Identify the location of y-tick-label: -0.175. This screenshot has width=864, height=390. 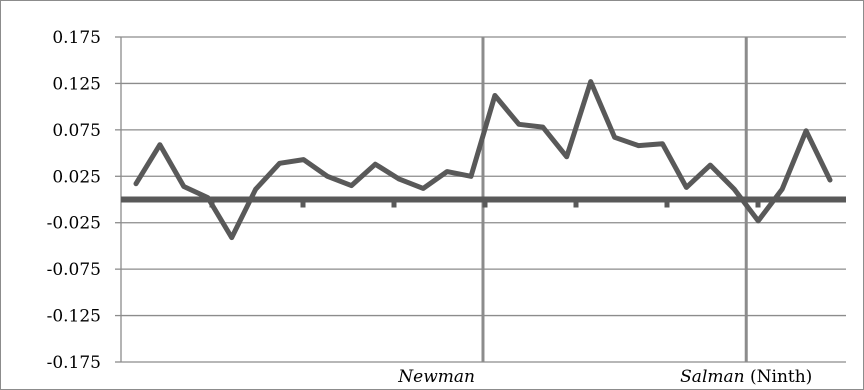
(74, 363).